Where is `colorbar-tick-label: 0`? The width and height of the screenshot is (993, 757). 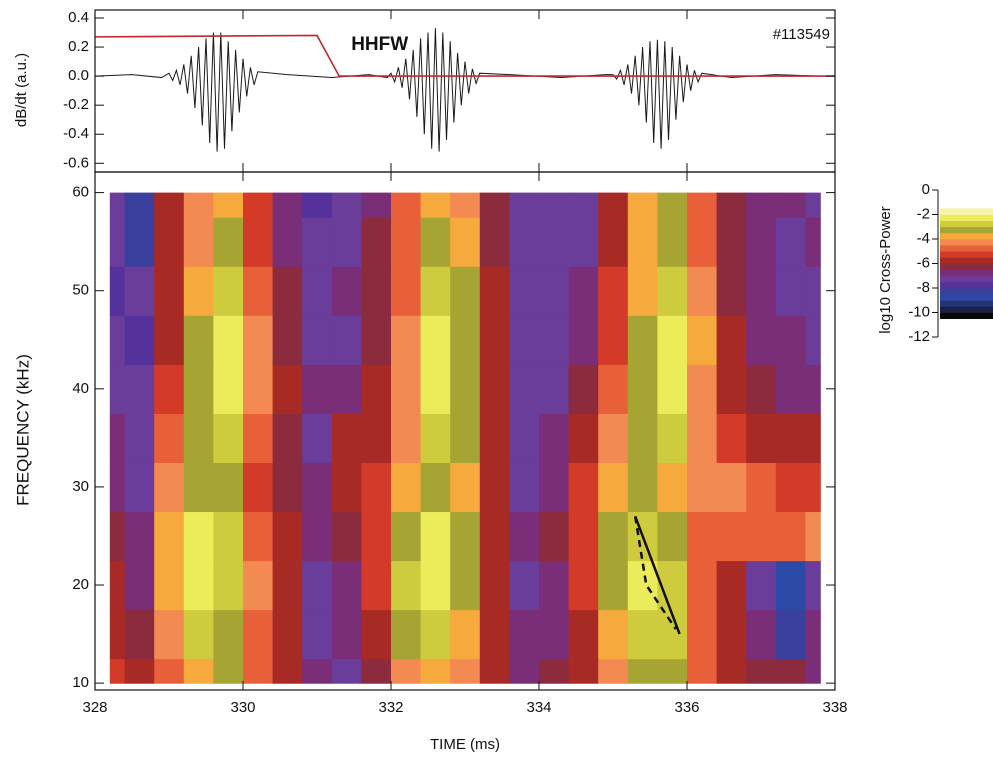
colorbar-tick-label: 0 is located at coordinates (926, 189).